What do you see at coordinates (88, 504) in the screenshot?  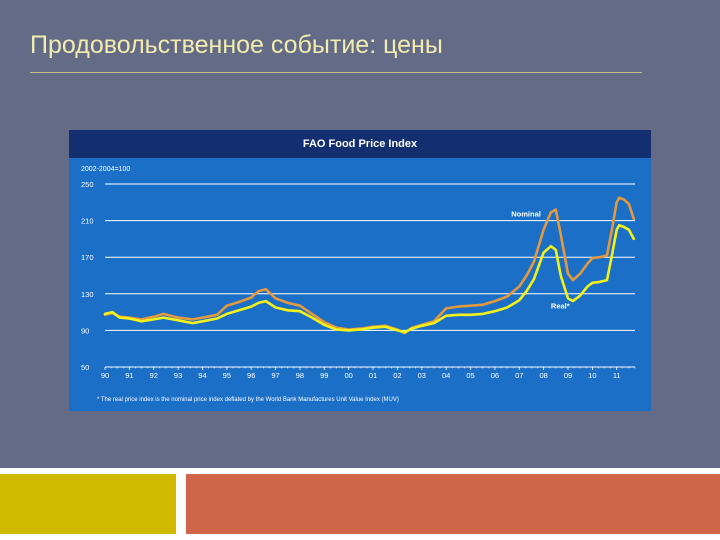 I see `footer-bar-left` at bounding box center [88, 504].